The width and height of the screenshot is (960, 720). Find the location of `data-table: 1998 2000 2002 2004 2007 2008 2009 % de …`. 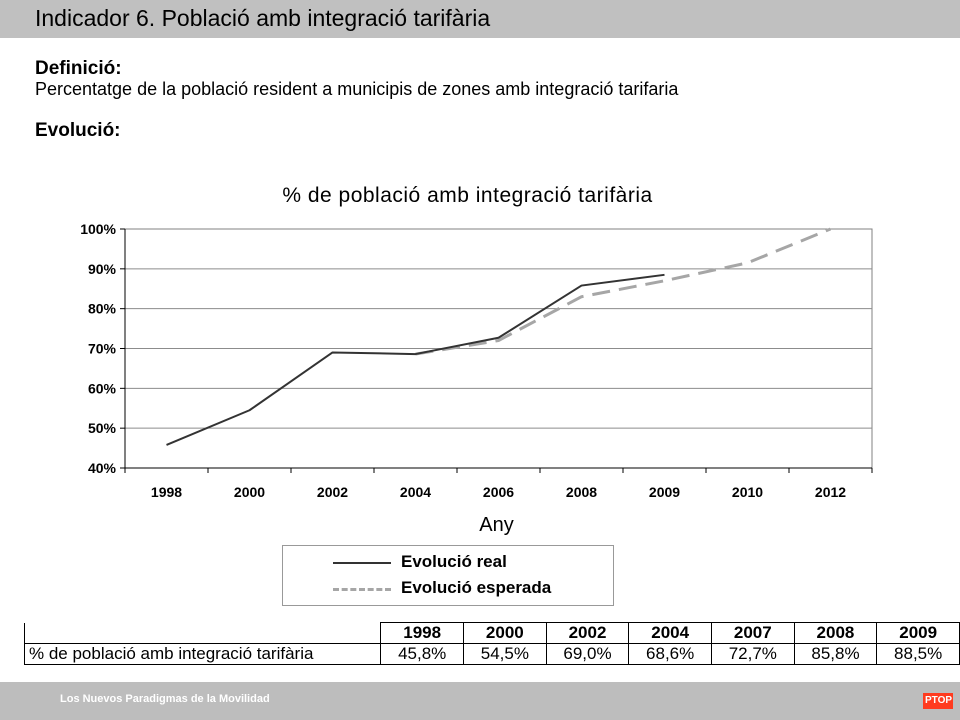

data-table: 1998 2000 2002 2004 2007 2008 2009 % de … is located at coordinates (491, 643).